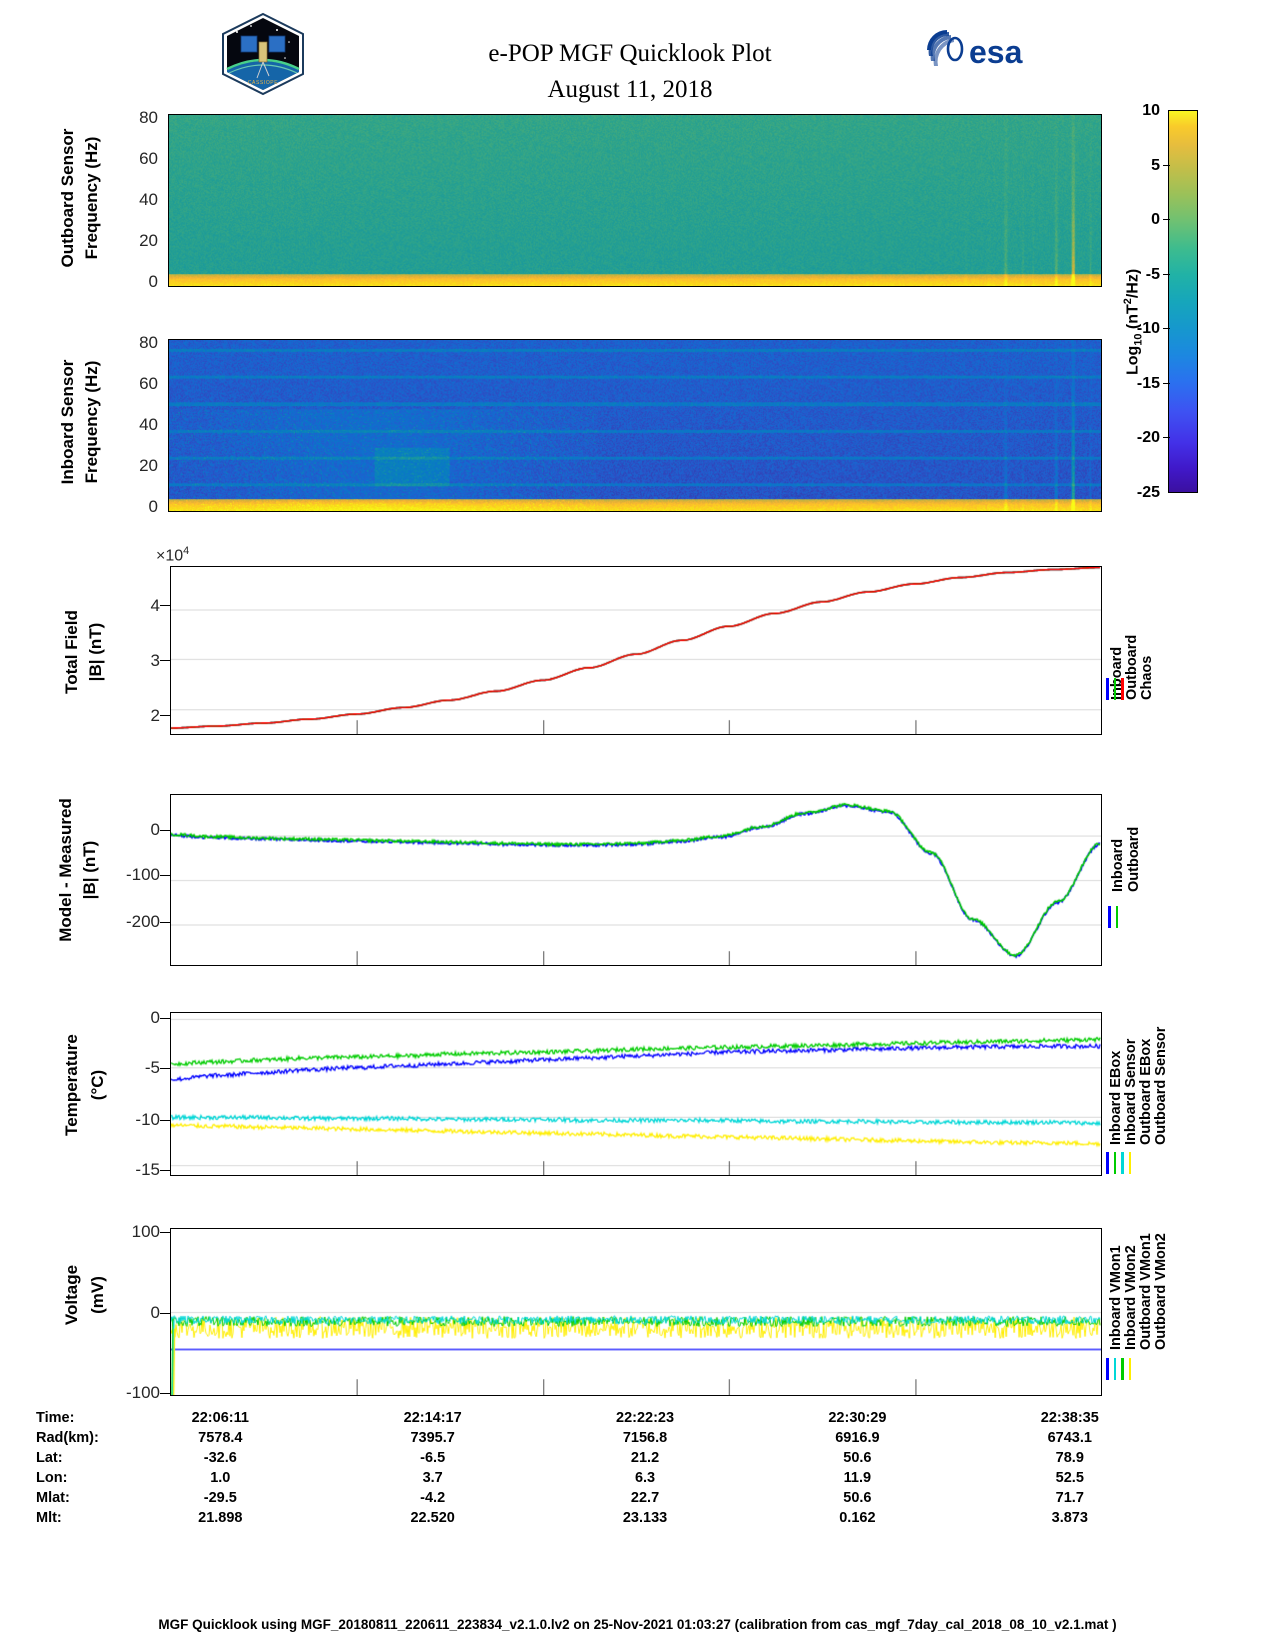  I want to click on row-value: 23.133, so click(645, 1518).